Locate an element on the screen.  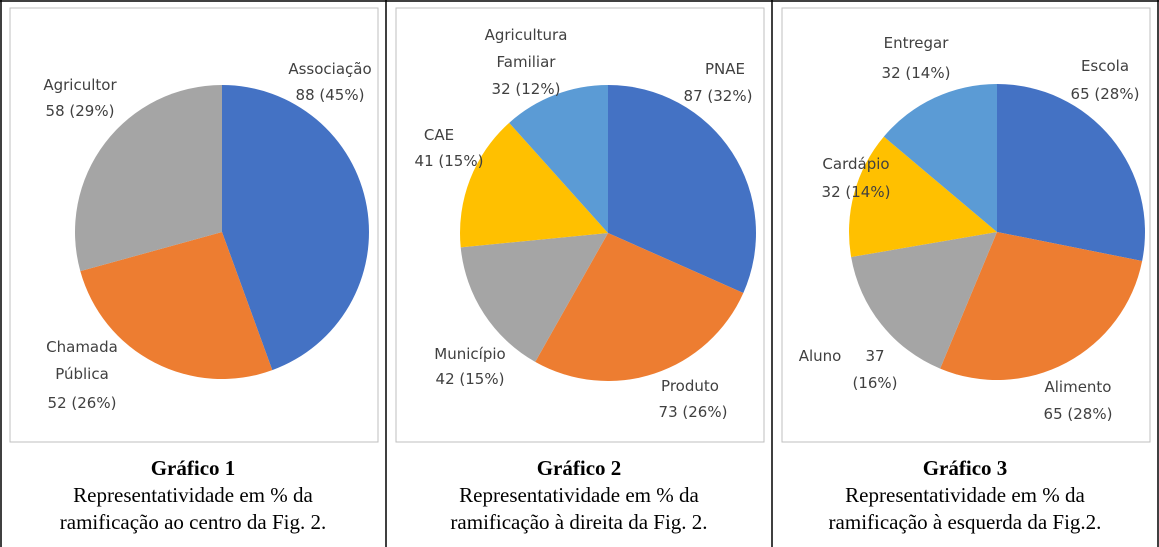
value-label: 32 (12%) is located at coordinates (526, 89).